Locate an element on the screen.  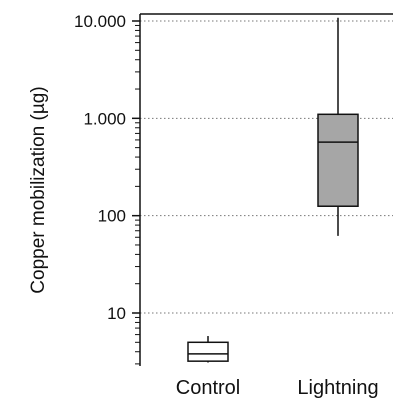
y-axis-label: Copper mobilization (µg) is located at coordinates (38, 189).